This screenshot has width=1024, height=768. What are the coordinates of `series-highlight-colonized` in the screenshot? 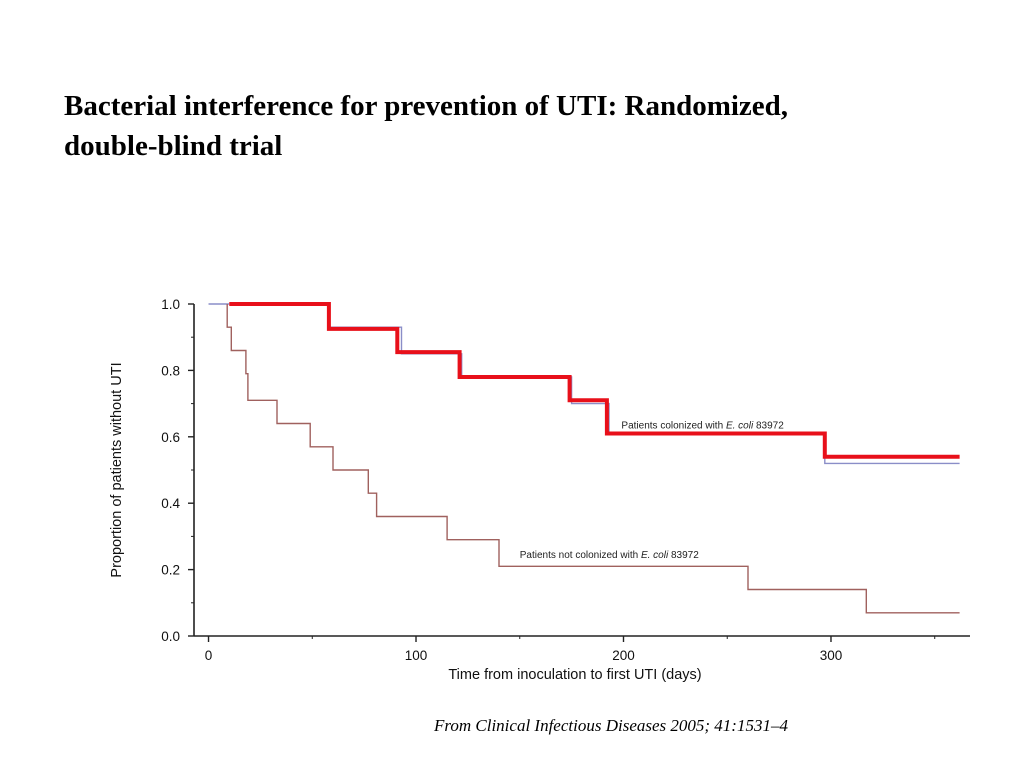 It's located at (594, 380).